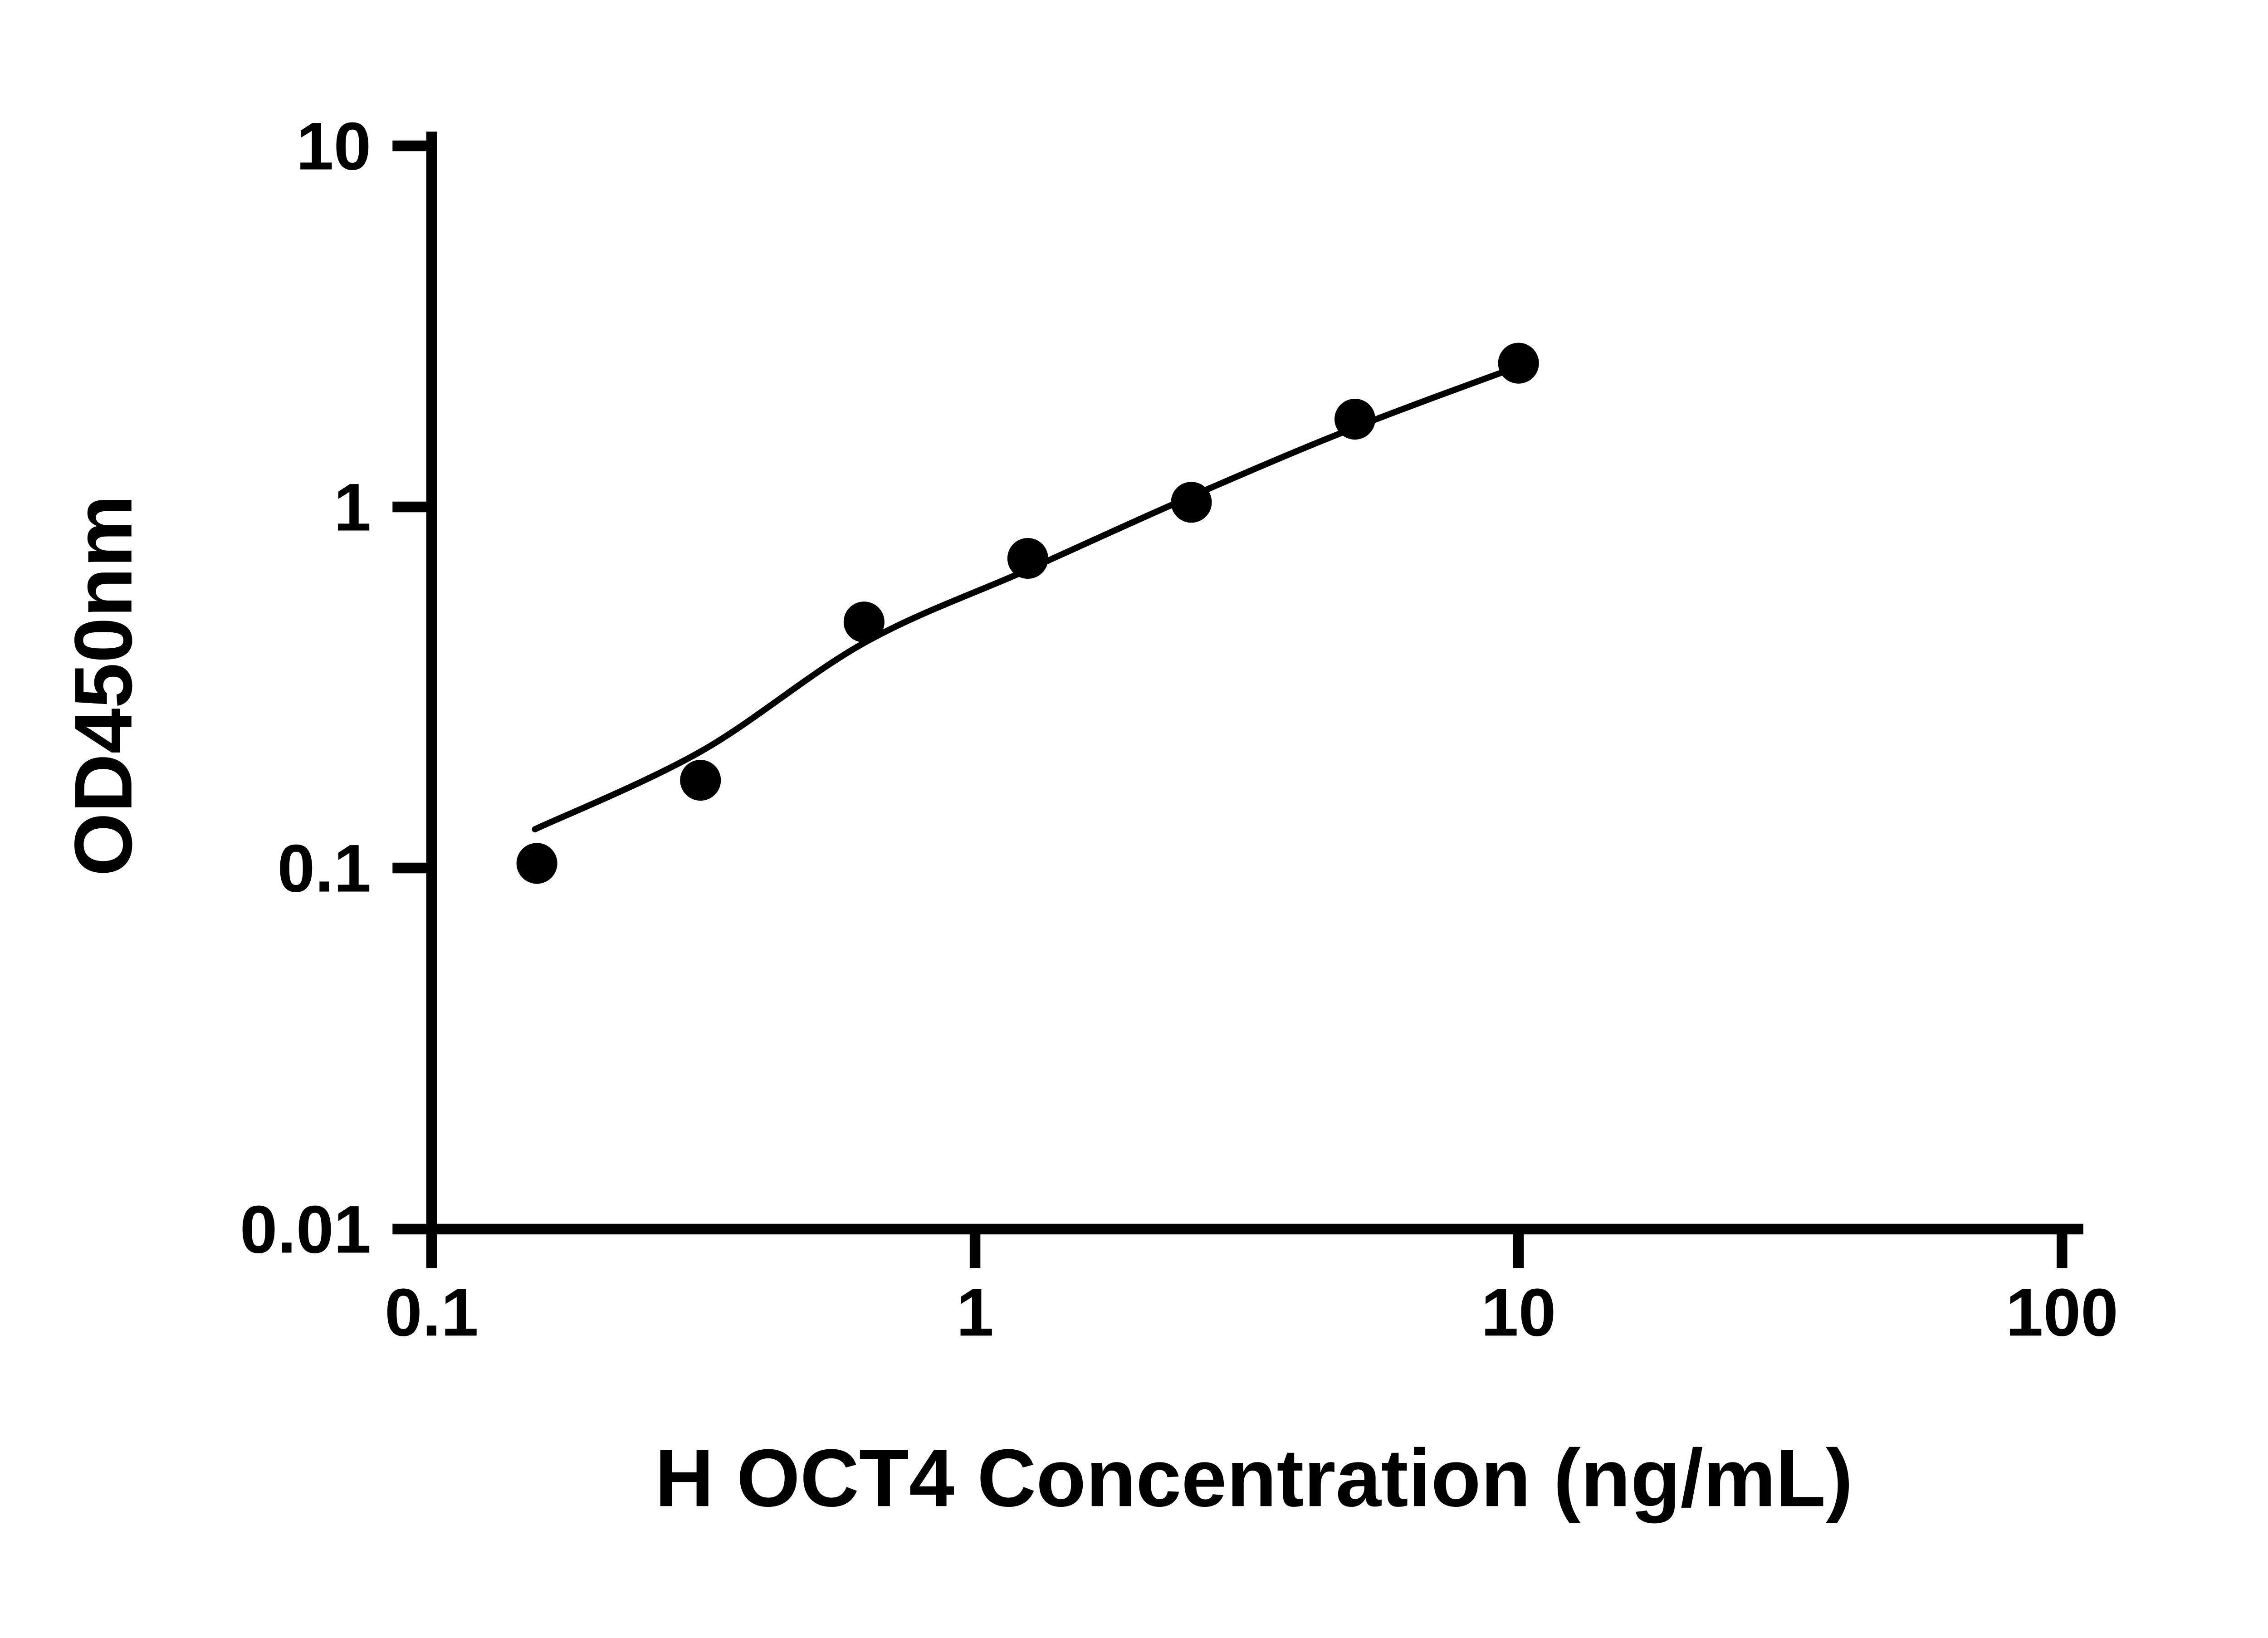  Describe the element at coordinates (353, 507) in the screenshot. I see `y-tick-label: 1` at that location.